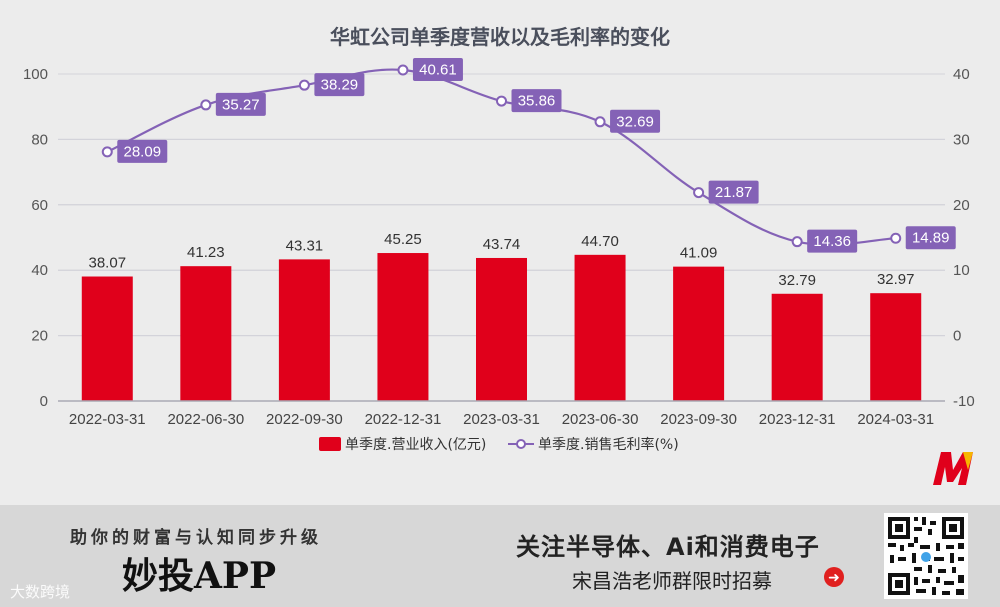  Describe the element at coordinates (699, 253) in the screenshot. I see `bar-data-label: 41.09` at that location.